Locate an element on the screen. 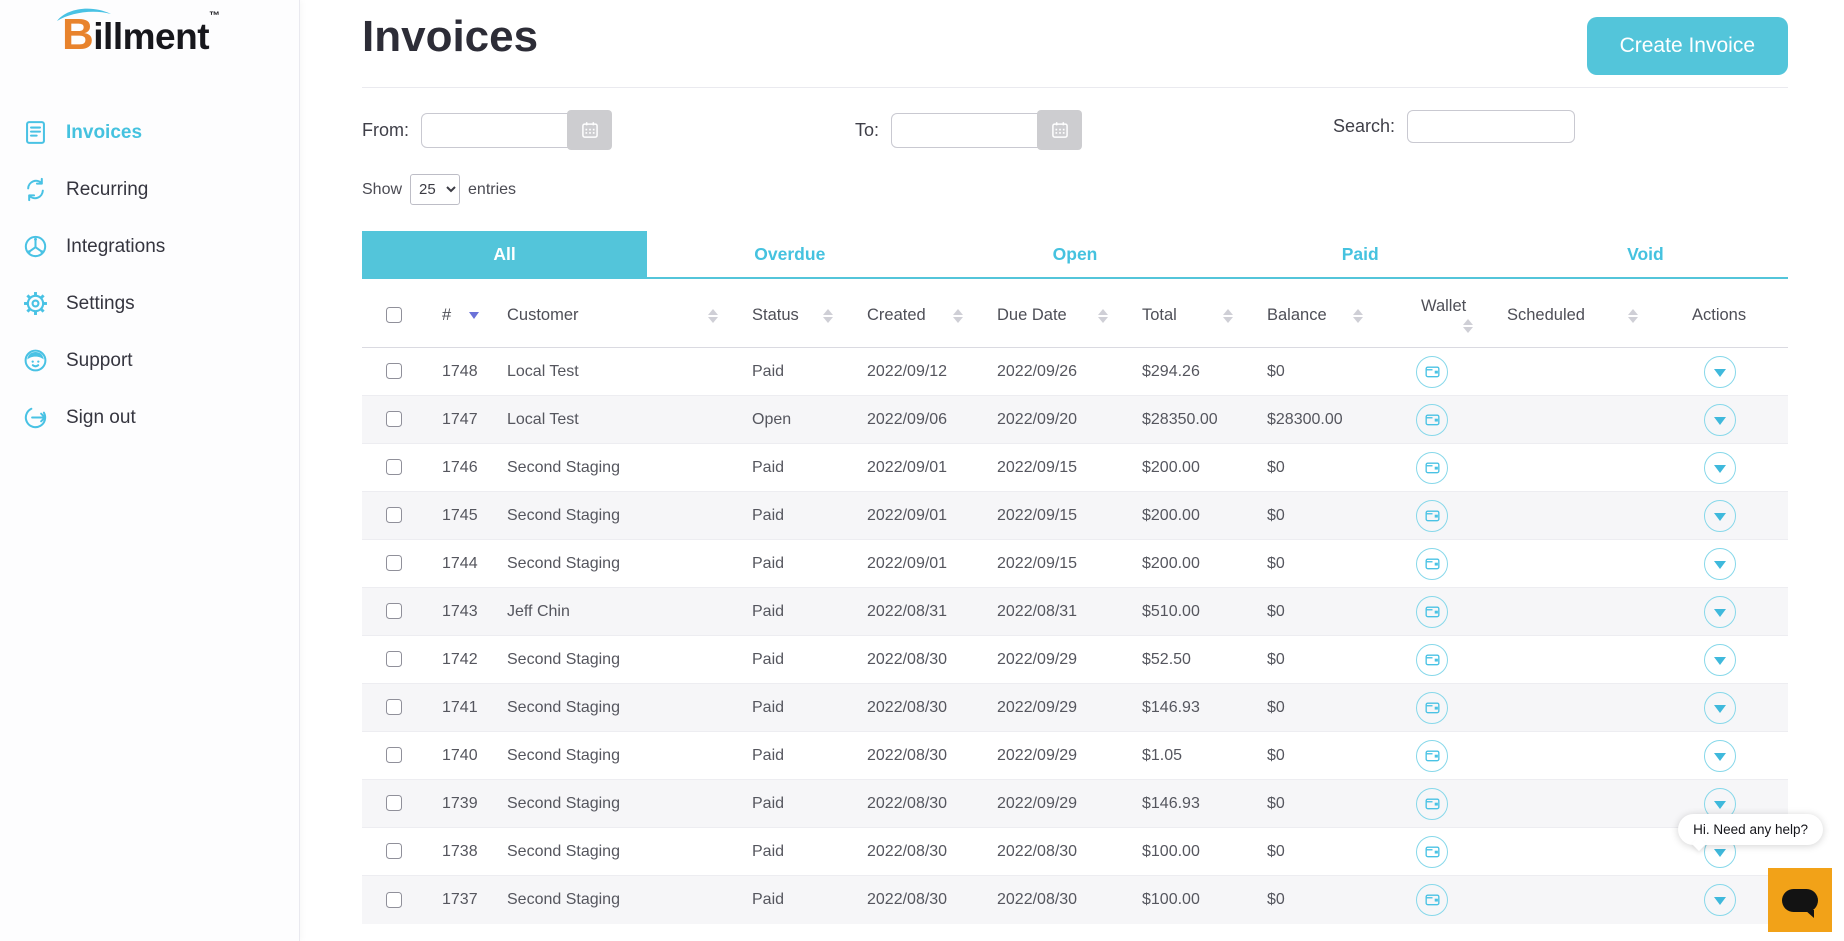  customer-cell: Local Test is located at coordinates (543, 371).